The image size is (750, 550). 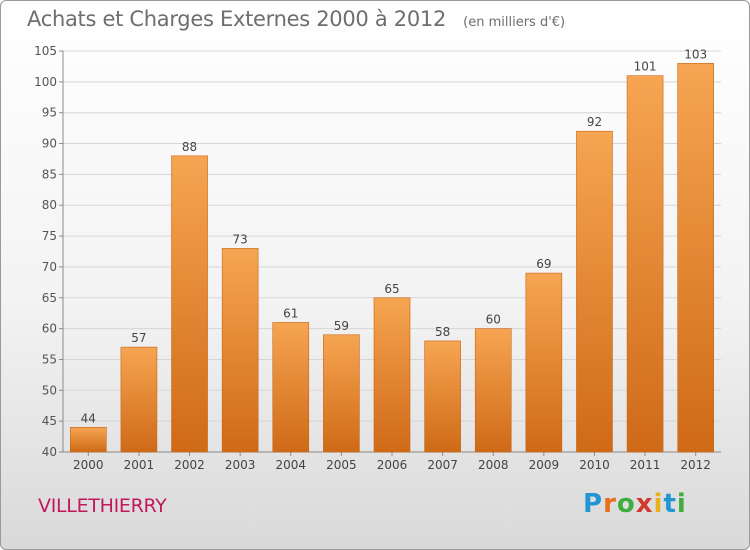 What do you see at coordinates (594, 465) in the screenshot?
I see `x-tick-label: 2010` at bounding box center [594, 465].